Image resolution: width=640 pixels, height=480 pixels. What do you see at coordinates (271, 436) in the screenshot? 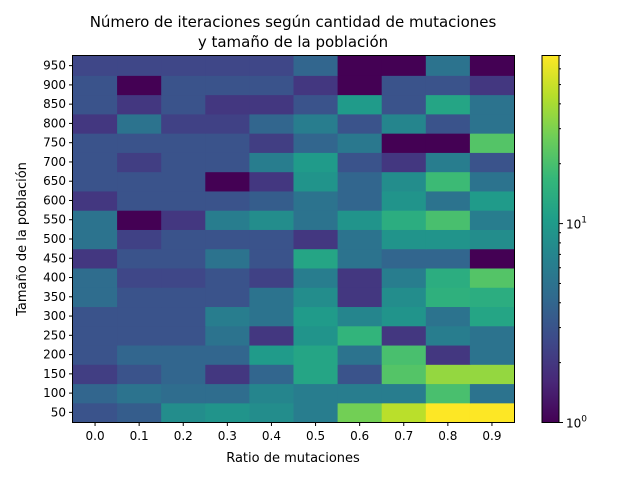
I see `x-tick-label: 0.4` at bounding box center [271, 436].